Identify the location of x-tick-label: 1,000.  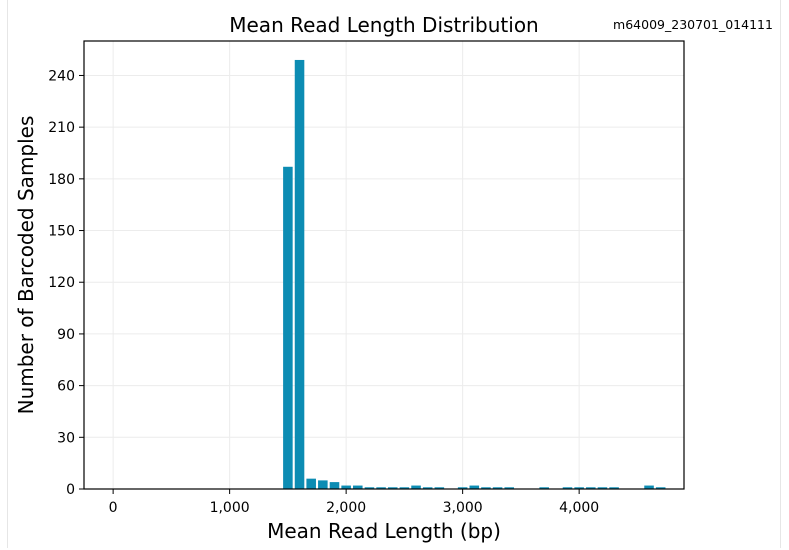
(230, 508).